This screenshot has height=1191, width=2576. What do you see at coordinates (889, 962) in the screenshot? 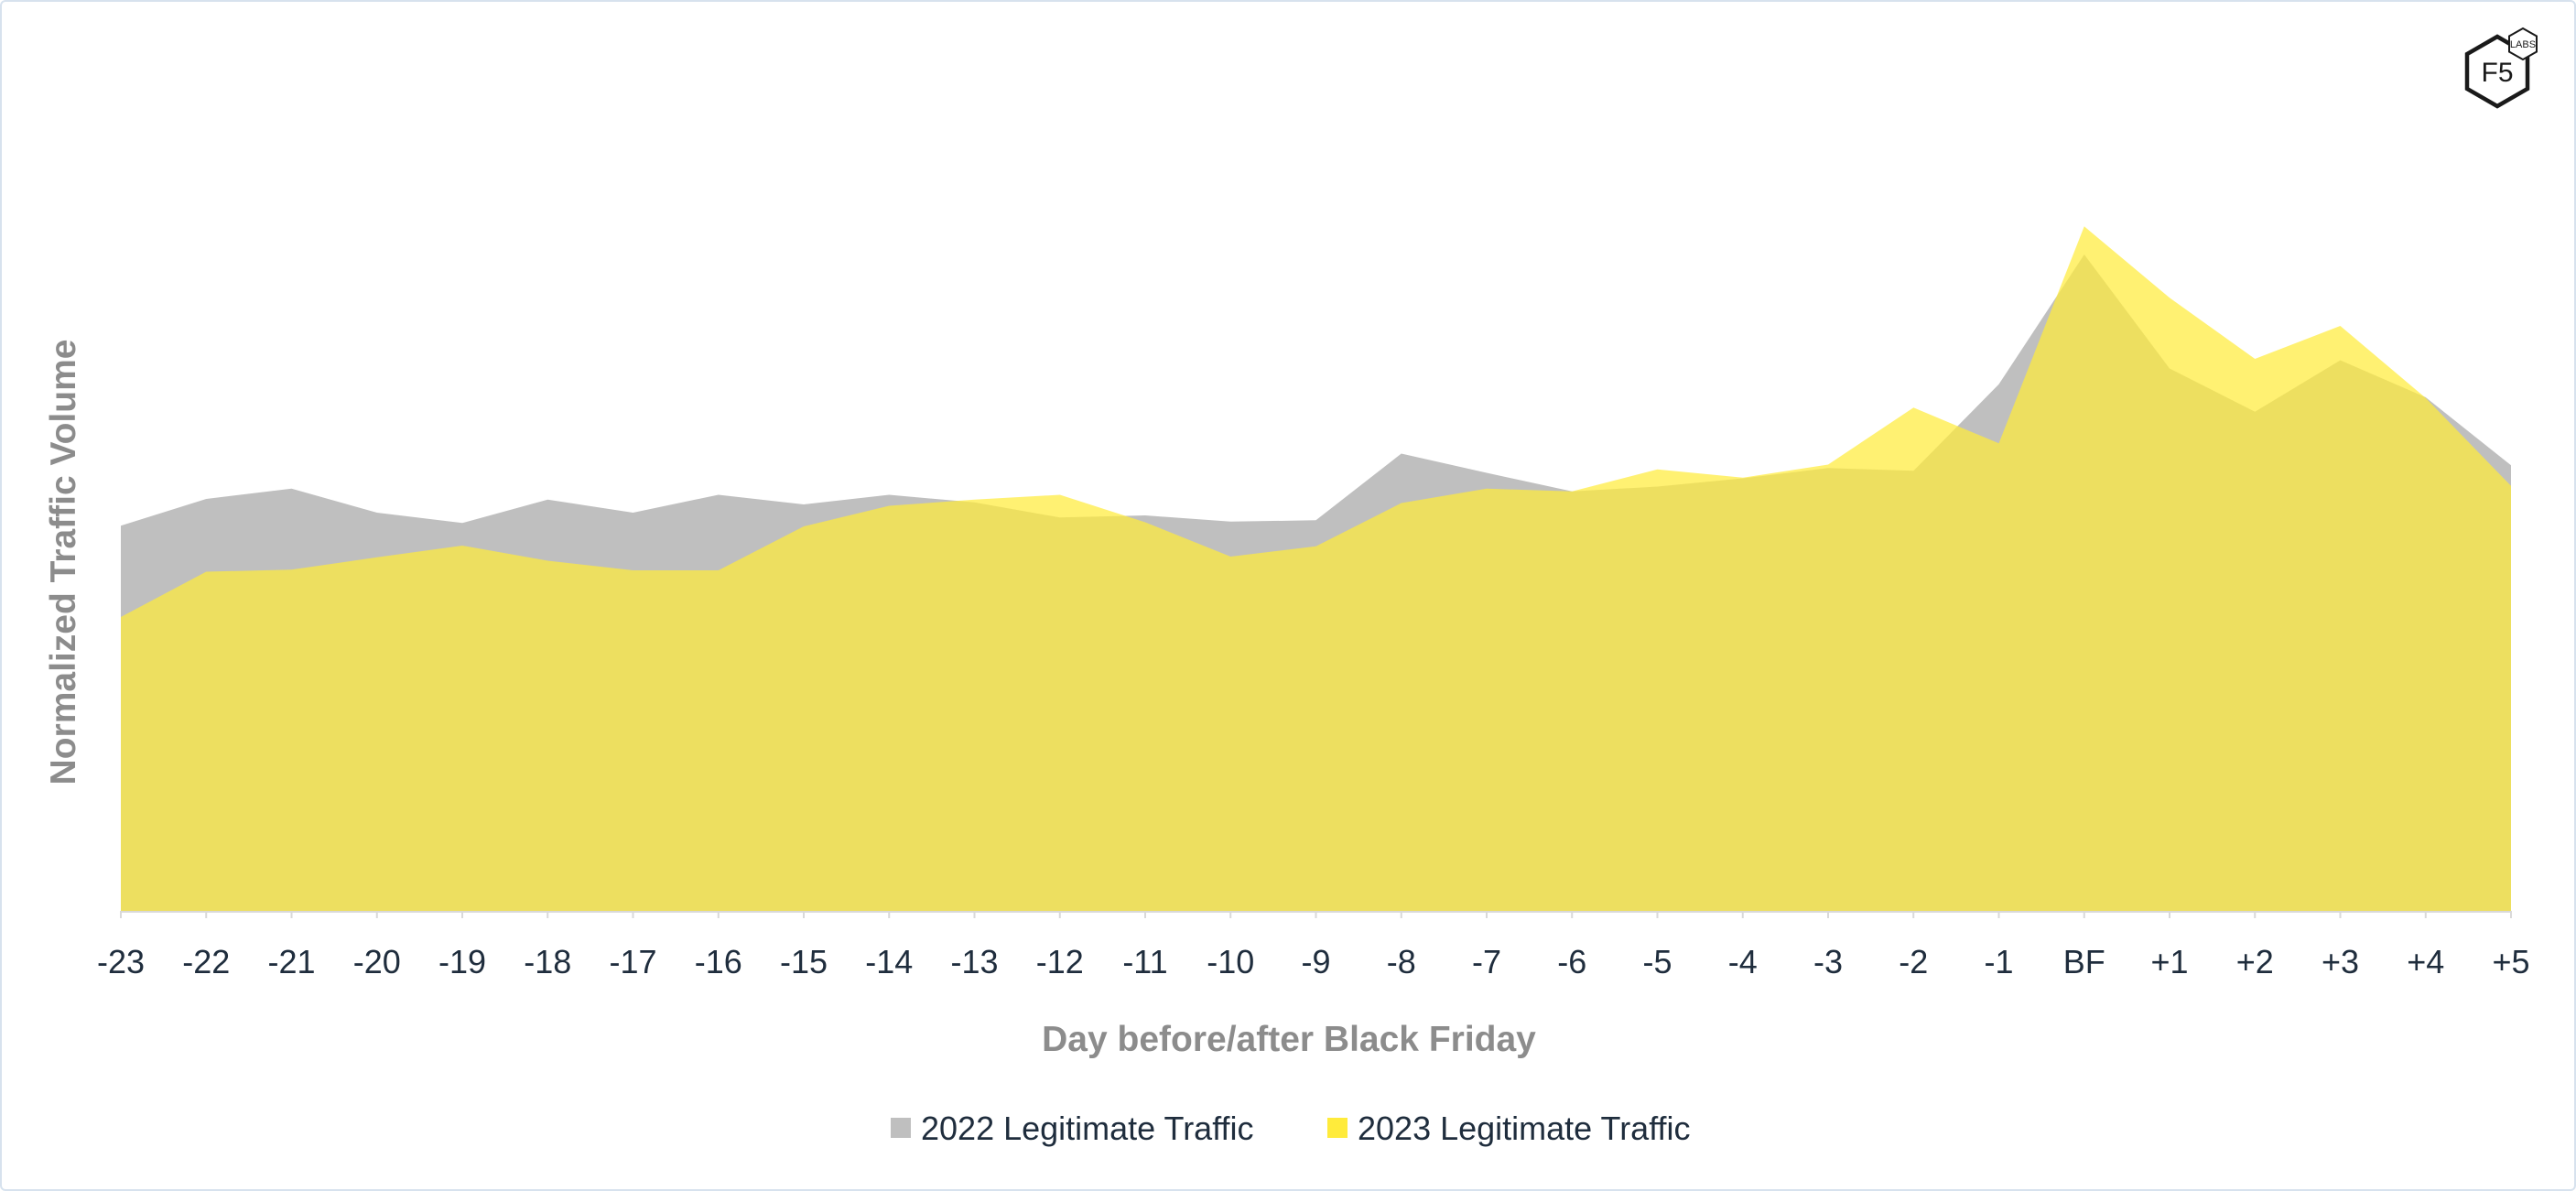
I see `x-tick-label: -14` at bounding box center [889, 962].